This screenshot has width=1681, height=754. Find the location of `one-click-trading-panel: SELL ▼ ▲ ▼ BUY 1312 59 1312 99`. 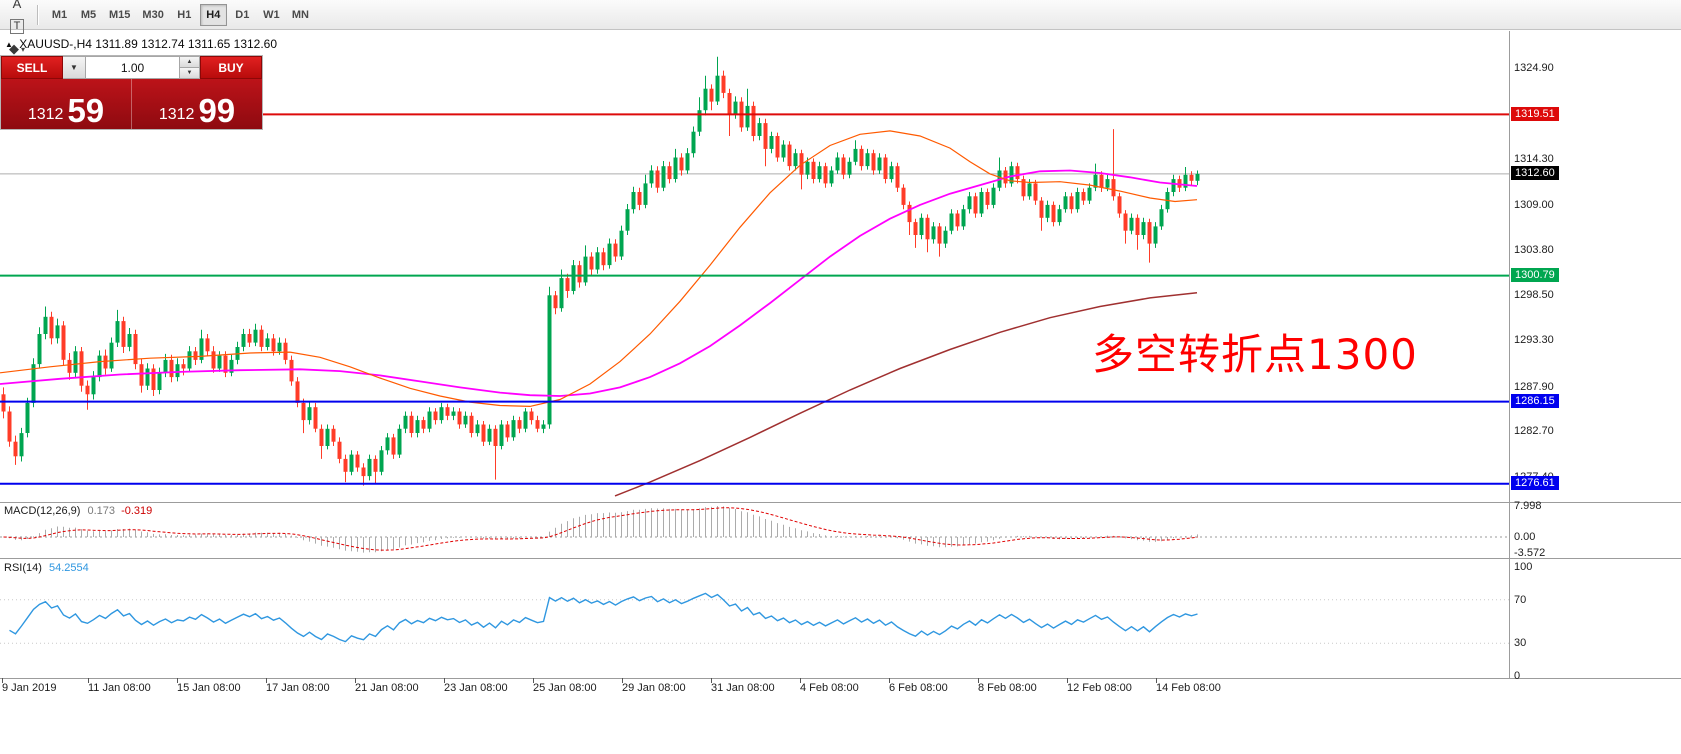

one-click-trading-panel: SELL ▼ ▲ ▼ BUY 1312 59 1312 99 is located at coordinates (131, 92).